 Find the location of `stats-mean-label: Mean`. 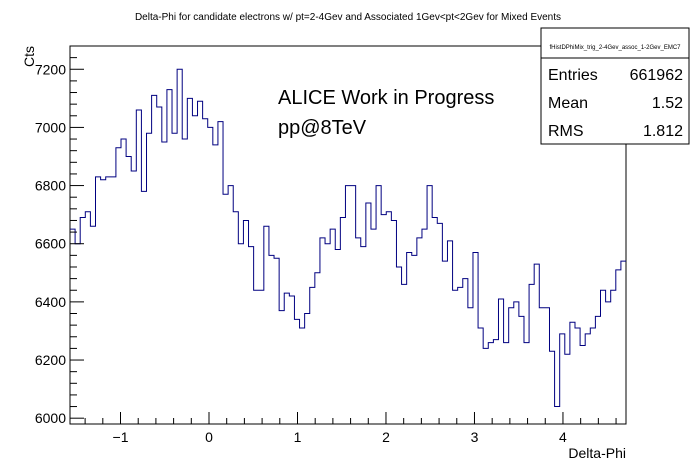

stats-mean-label: Mean is located at coordinates (568, 103).